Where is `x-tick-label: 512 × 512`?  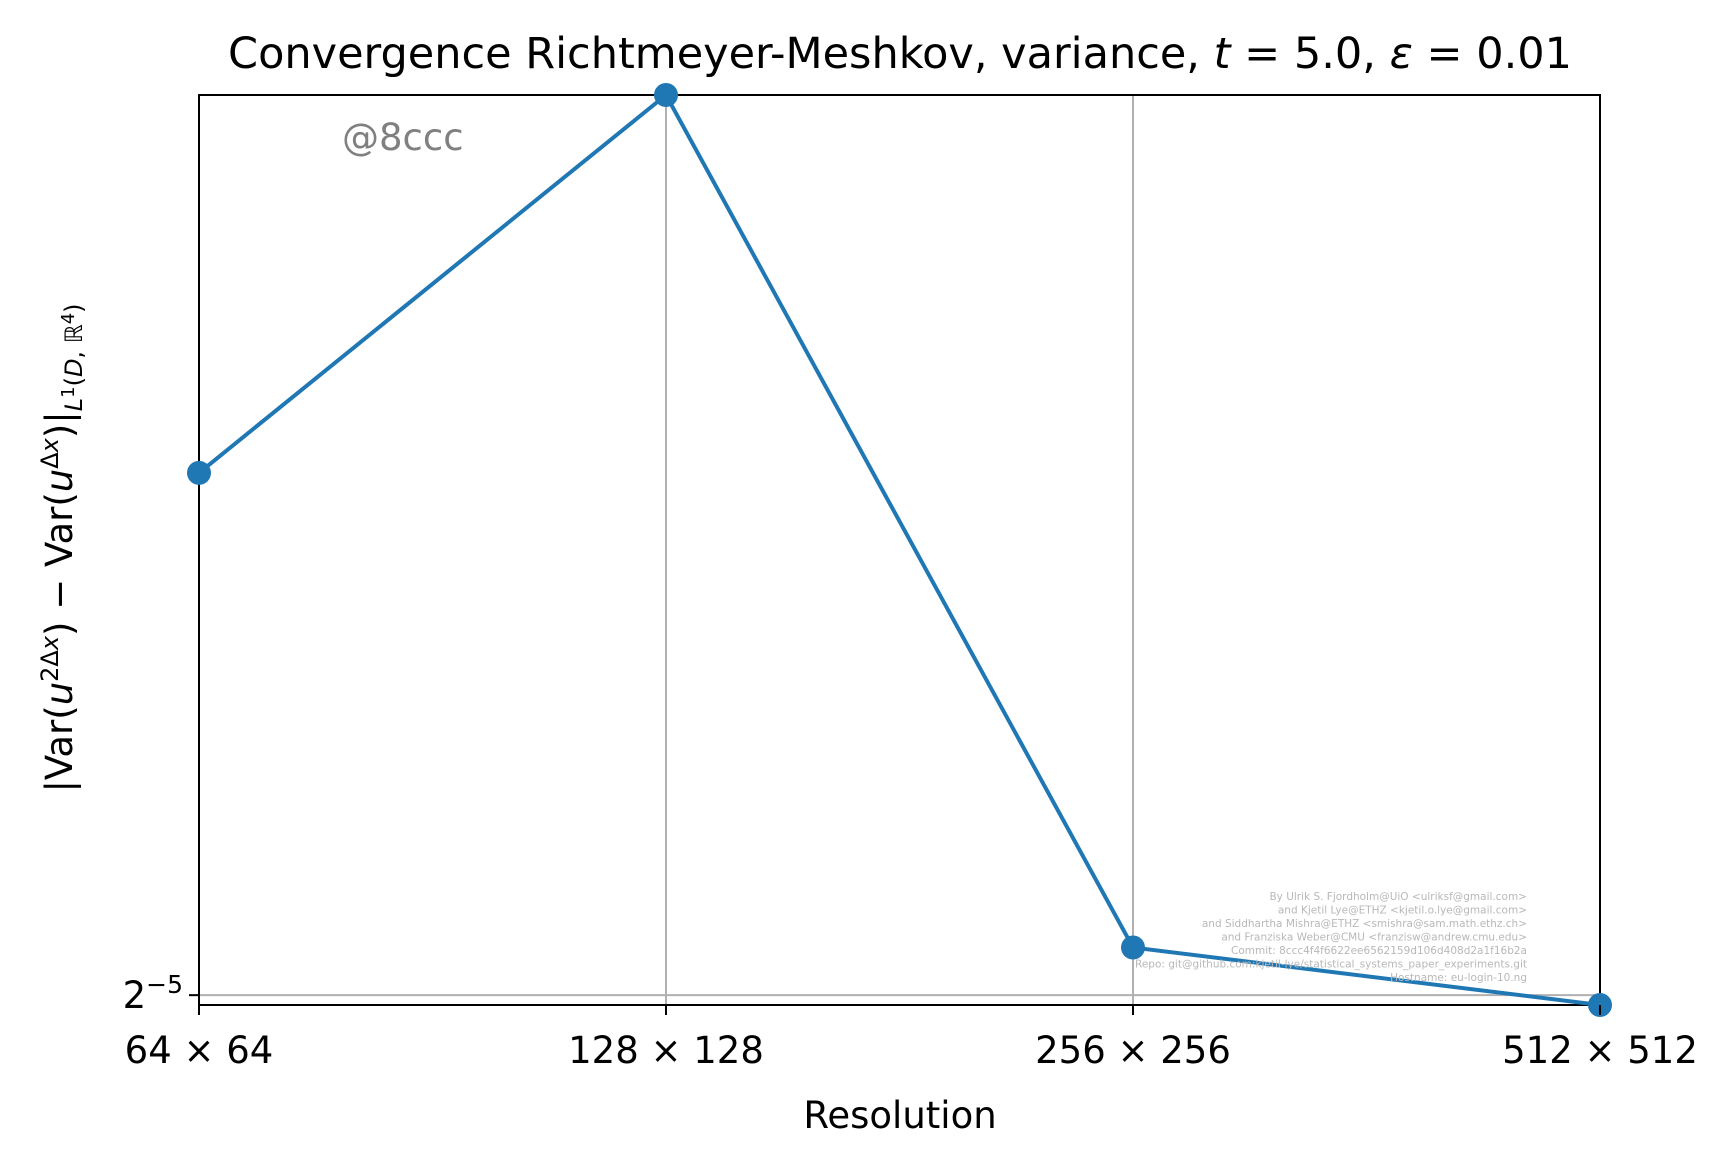
x-tick-label: 512 × 512 is located at coordinates (1600, 1050).